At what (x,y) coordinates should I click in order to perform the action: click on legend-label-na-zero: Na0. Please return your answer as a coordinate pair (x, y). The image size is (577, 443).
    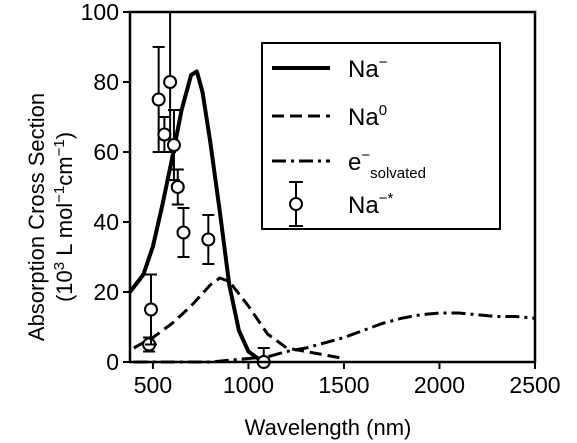
    Looking at the image, I should click on (367, 116).